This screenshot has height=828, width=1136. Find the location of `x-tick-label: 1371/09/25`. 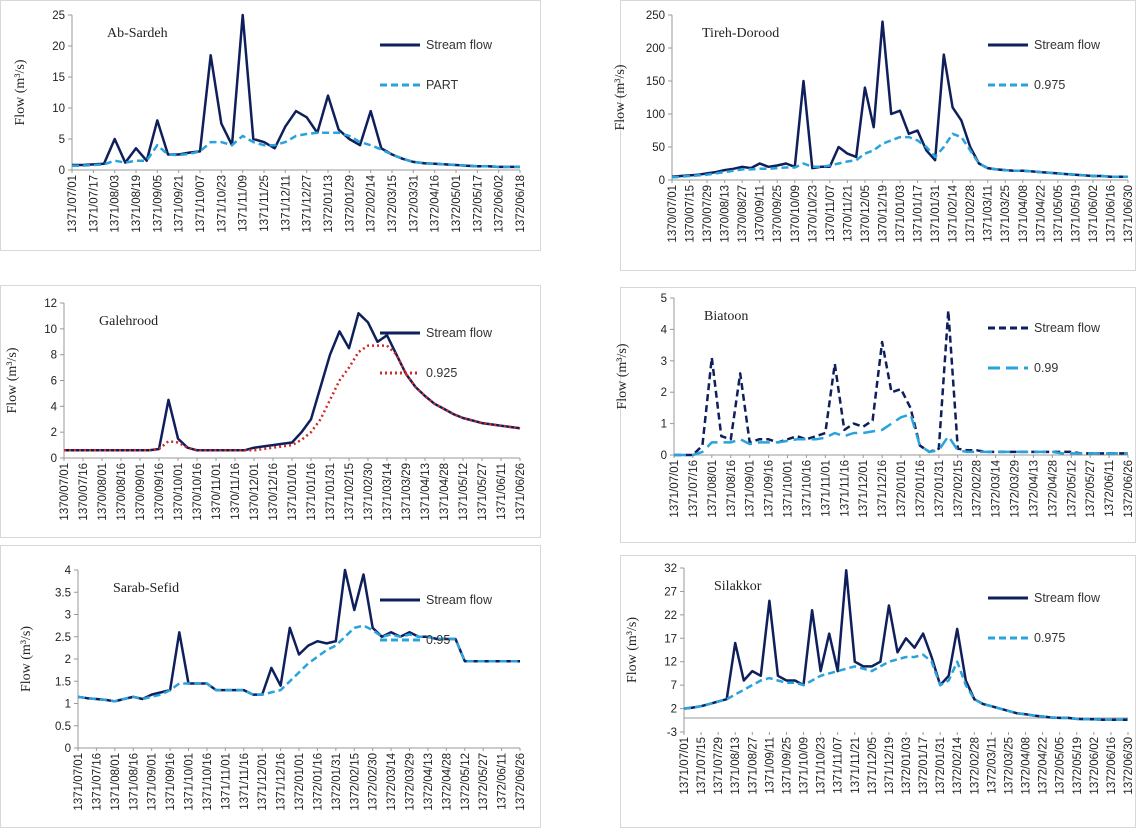

x-tick-label: 1371/09/25 is located at coordinates (787, 766).